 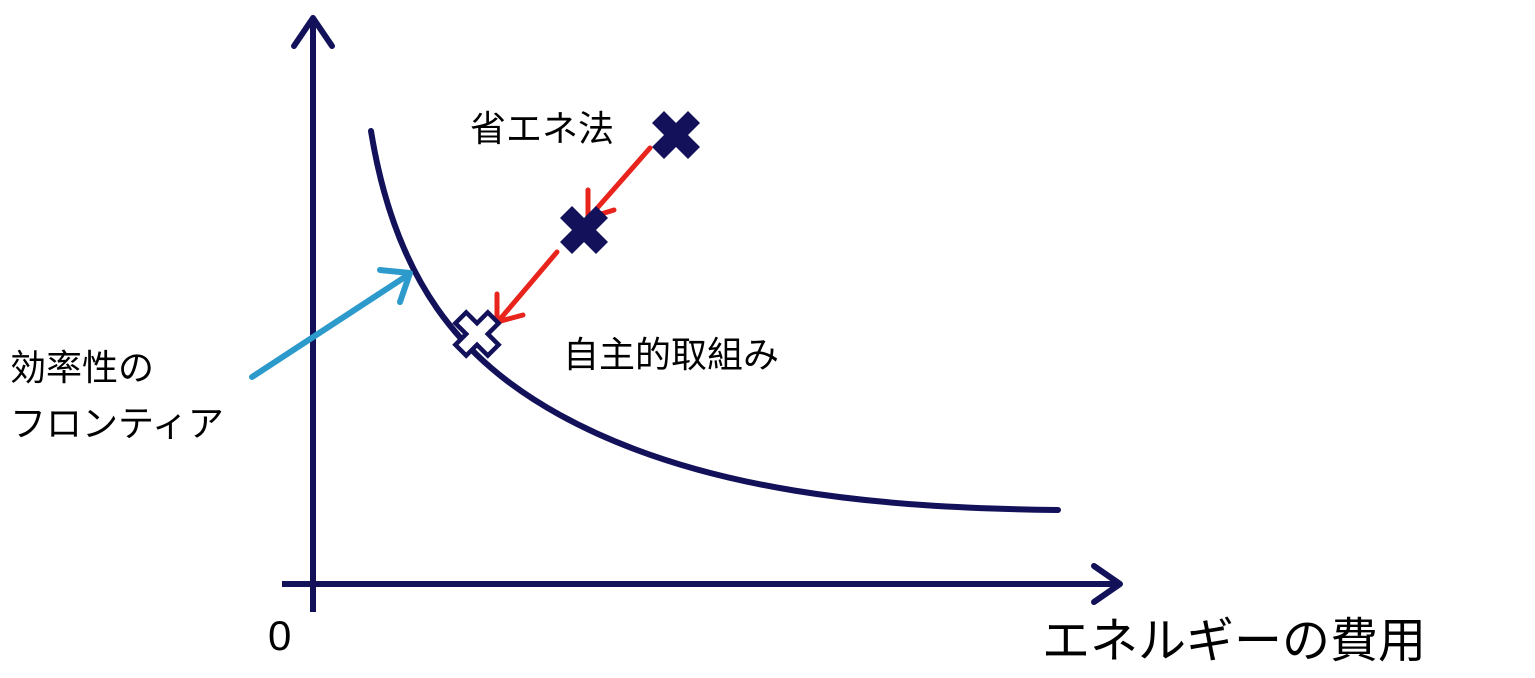 I want to click on origin-label: 0, so click(x=280, y=635).